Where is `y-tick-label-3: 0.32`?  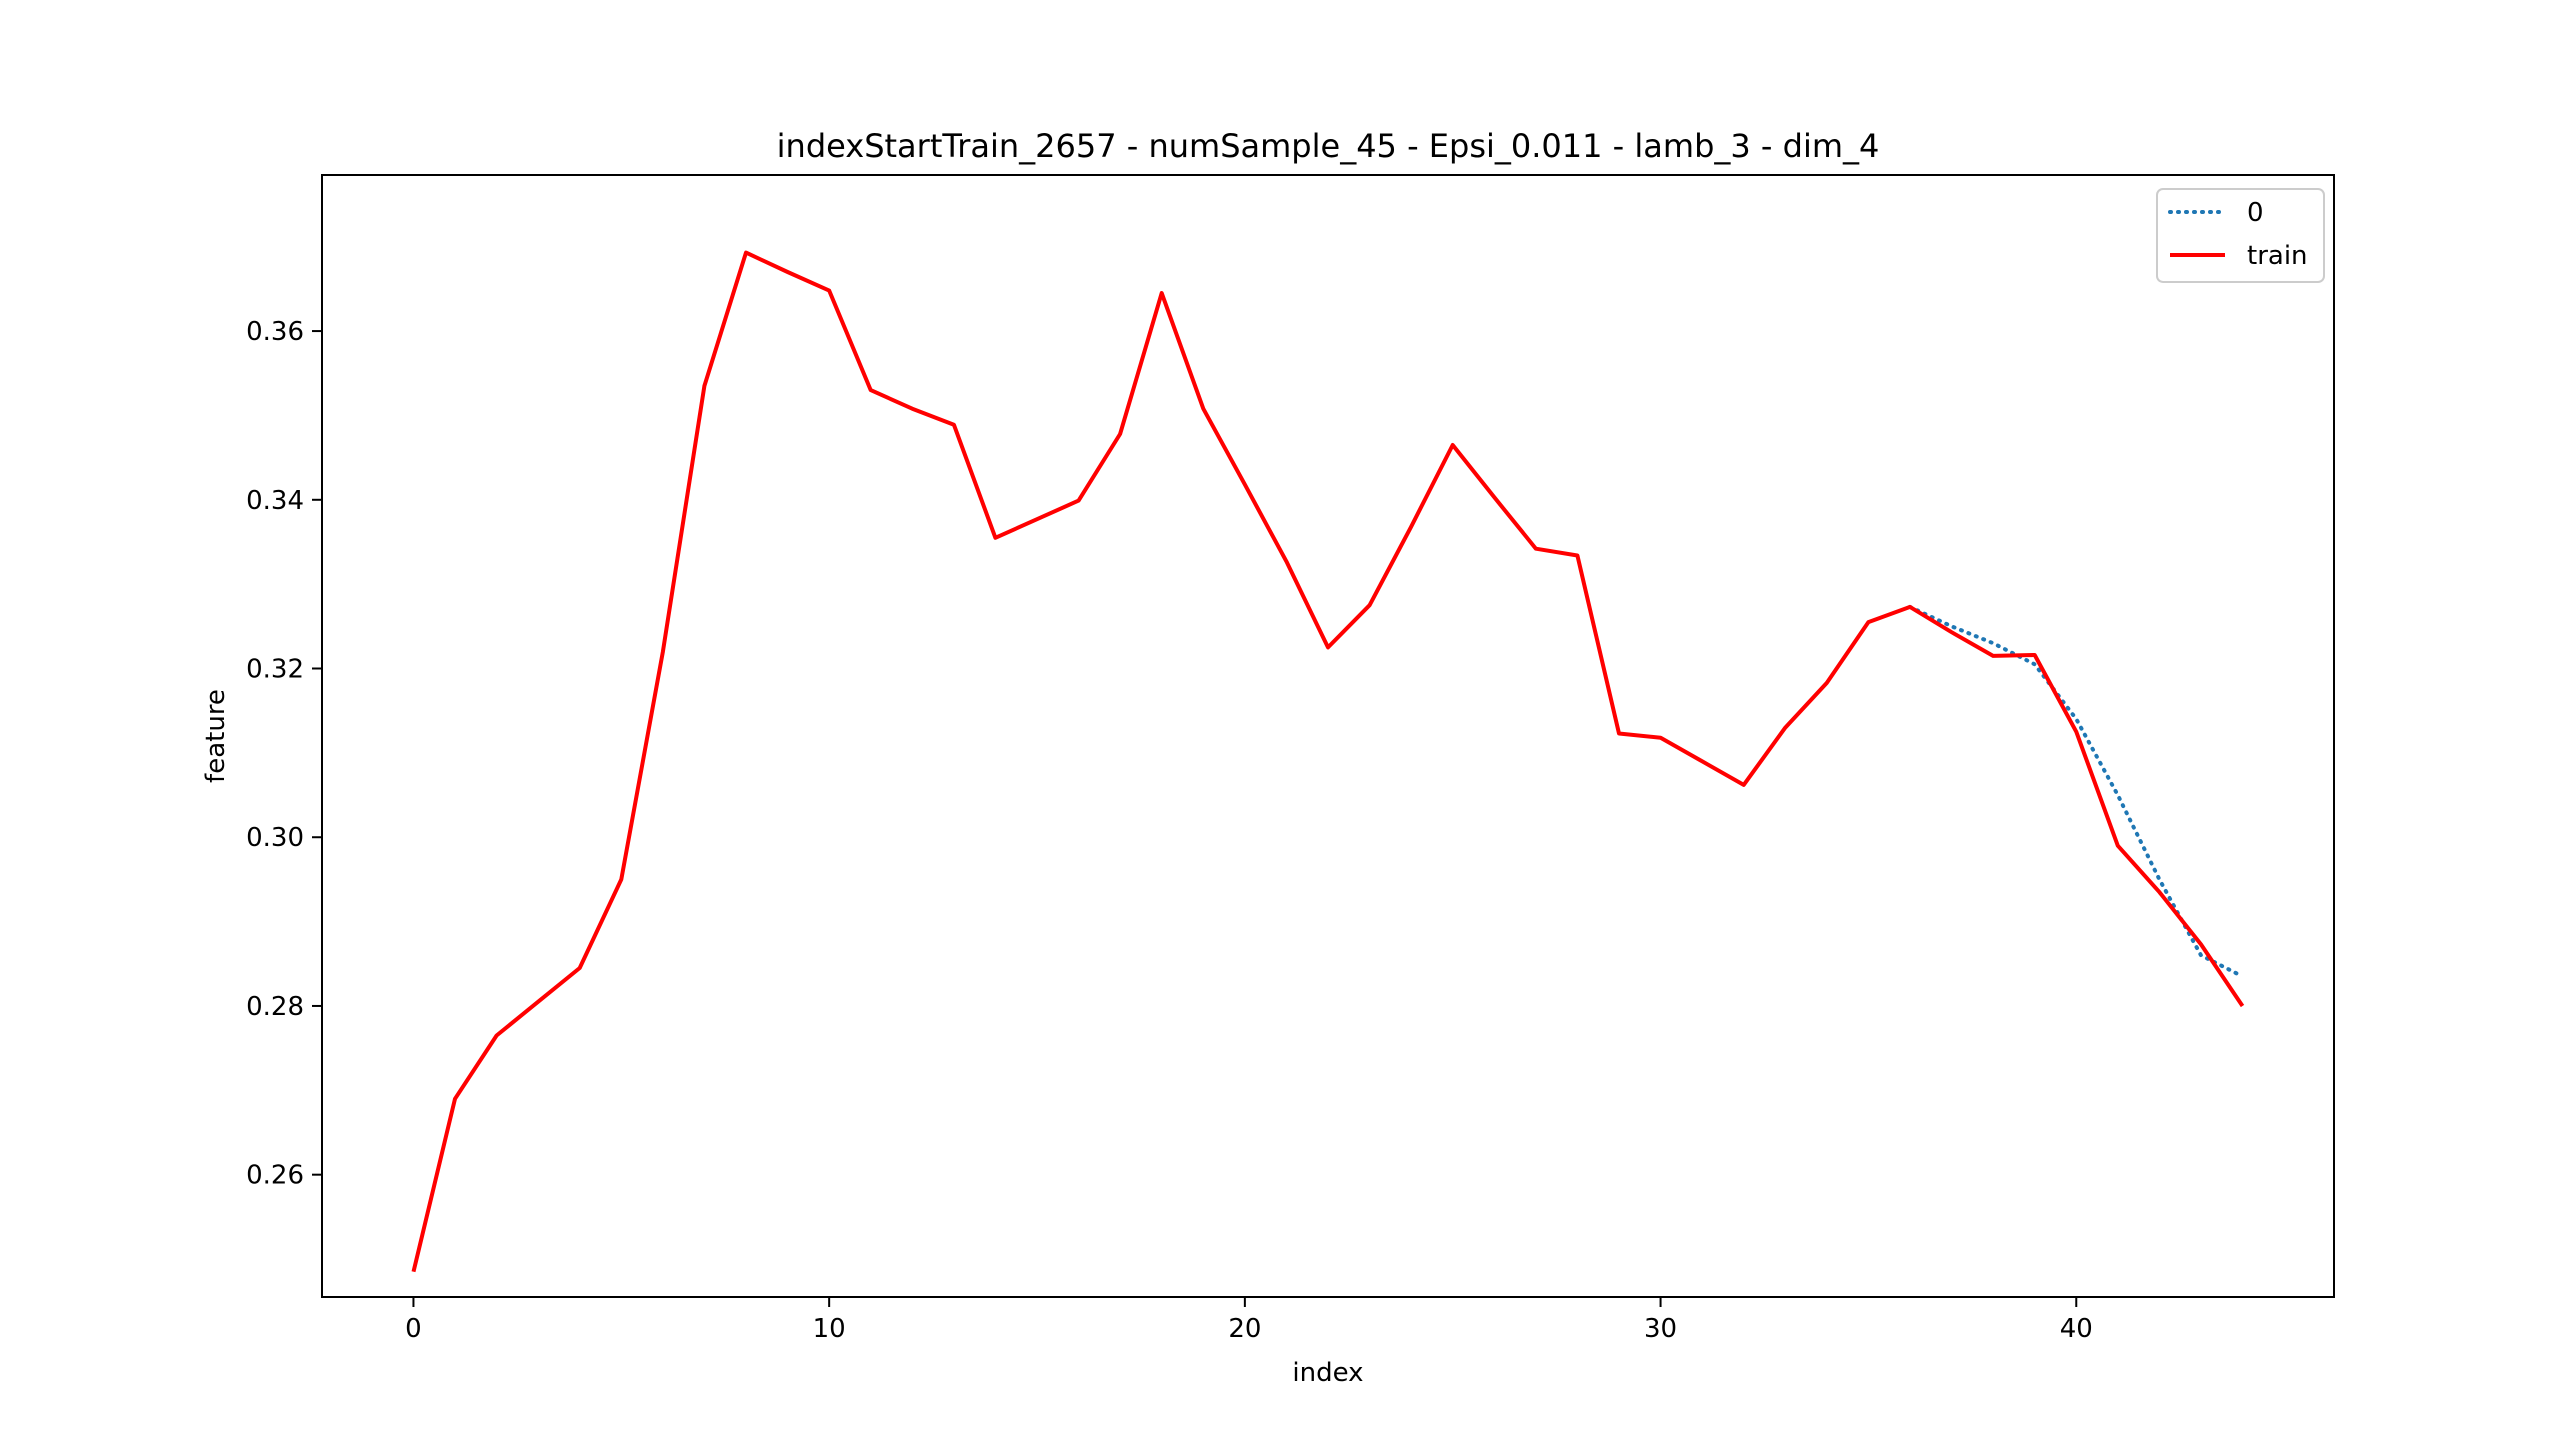
y-tick-label-3: 0.32 is located at coordinates (275, 670).